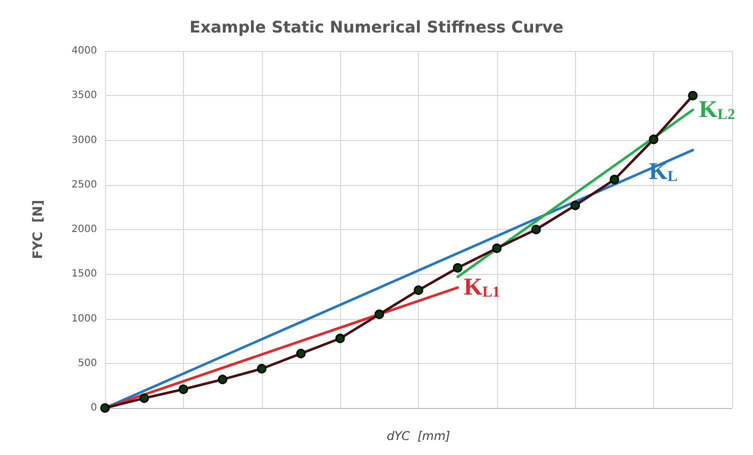 The width and height of the screenshot is (753, 455). Describe the element at coordinates (84, 51) in the screenshot. I see `y-tick-label: 4000` at that location.